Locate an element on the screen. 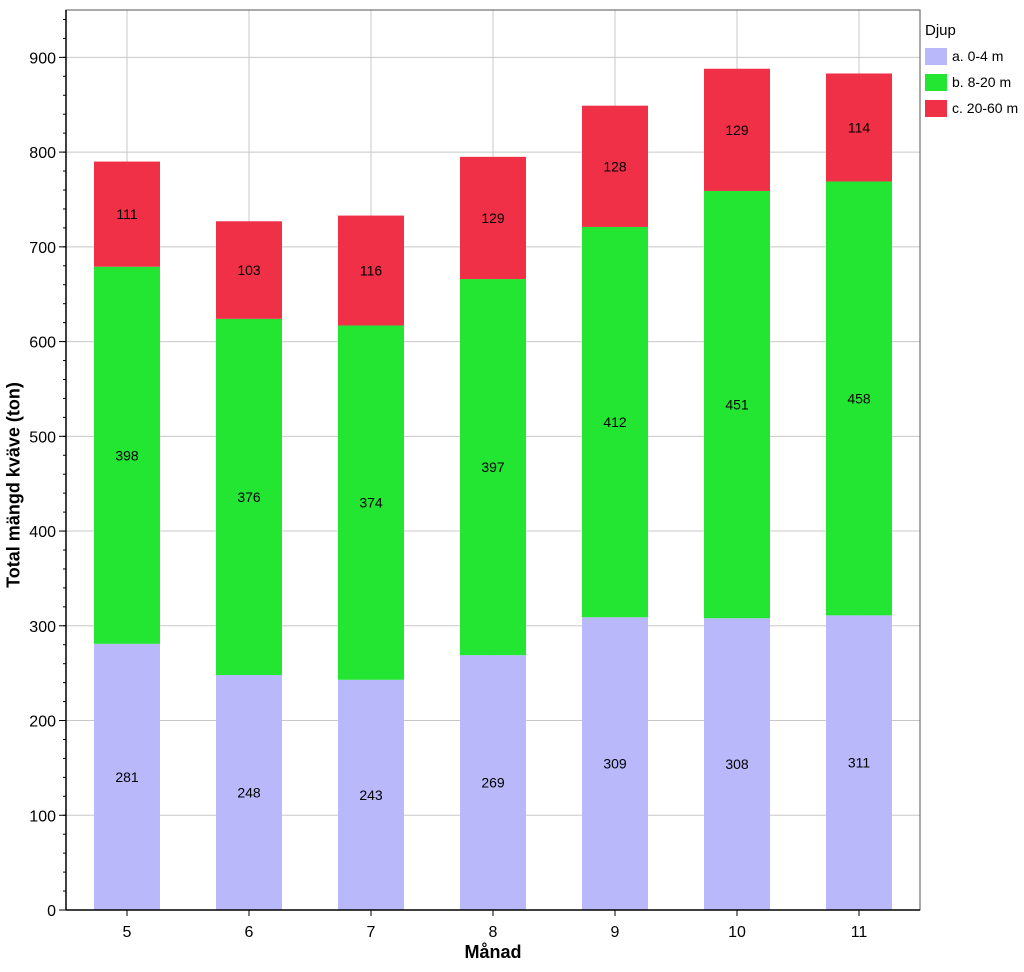 The height and width of the screenshot is (972, 1024). data-label: 458 is located at coordinates (859, 398).